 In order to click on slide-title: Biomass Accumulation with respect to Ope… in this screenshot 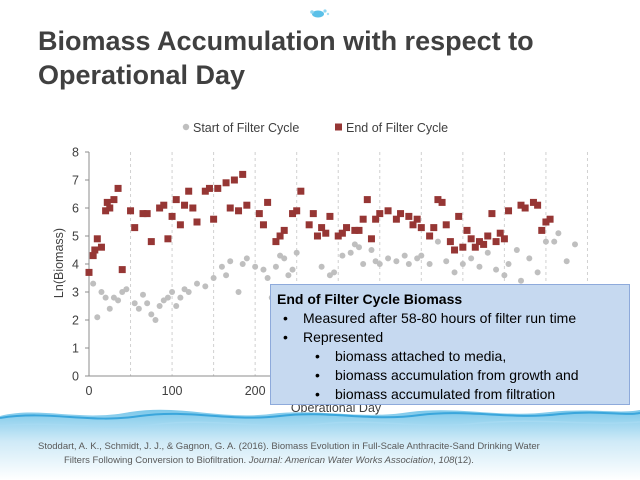, I will do `click(328, 58)`.